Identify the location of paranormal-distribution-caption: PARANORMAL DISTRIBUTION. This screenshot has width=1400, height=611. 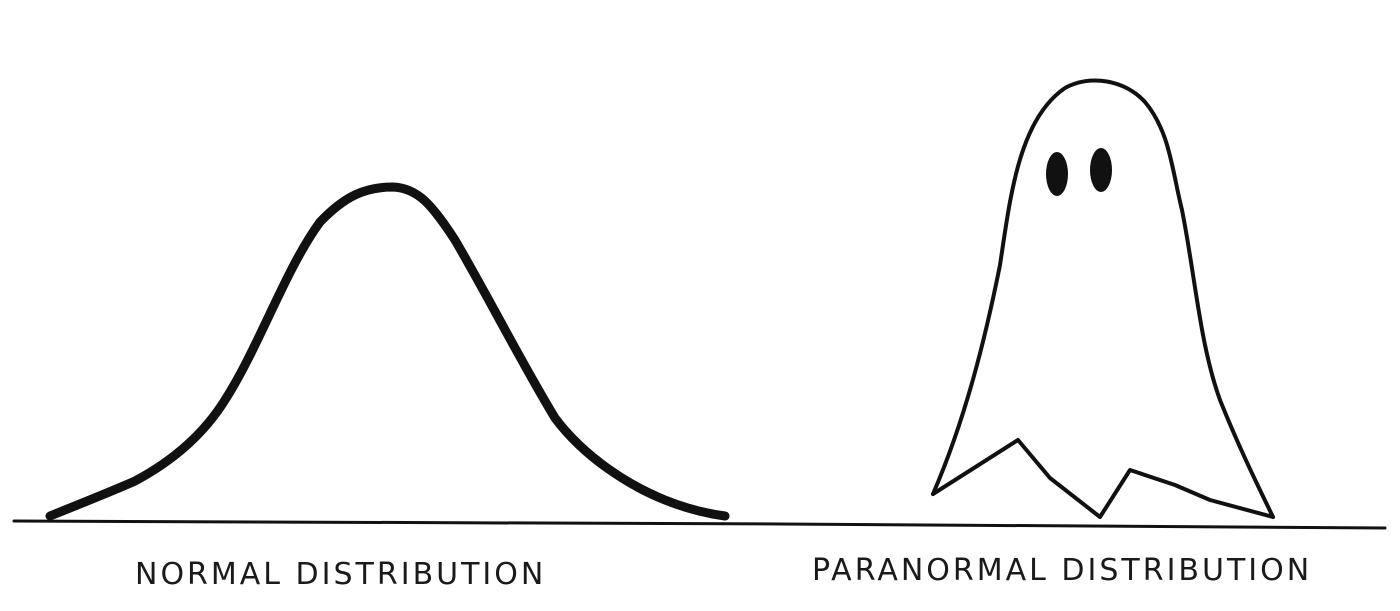
(1062, 570).